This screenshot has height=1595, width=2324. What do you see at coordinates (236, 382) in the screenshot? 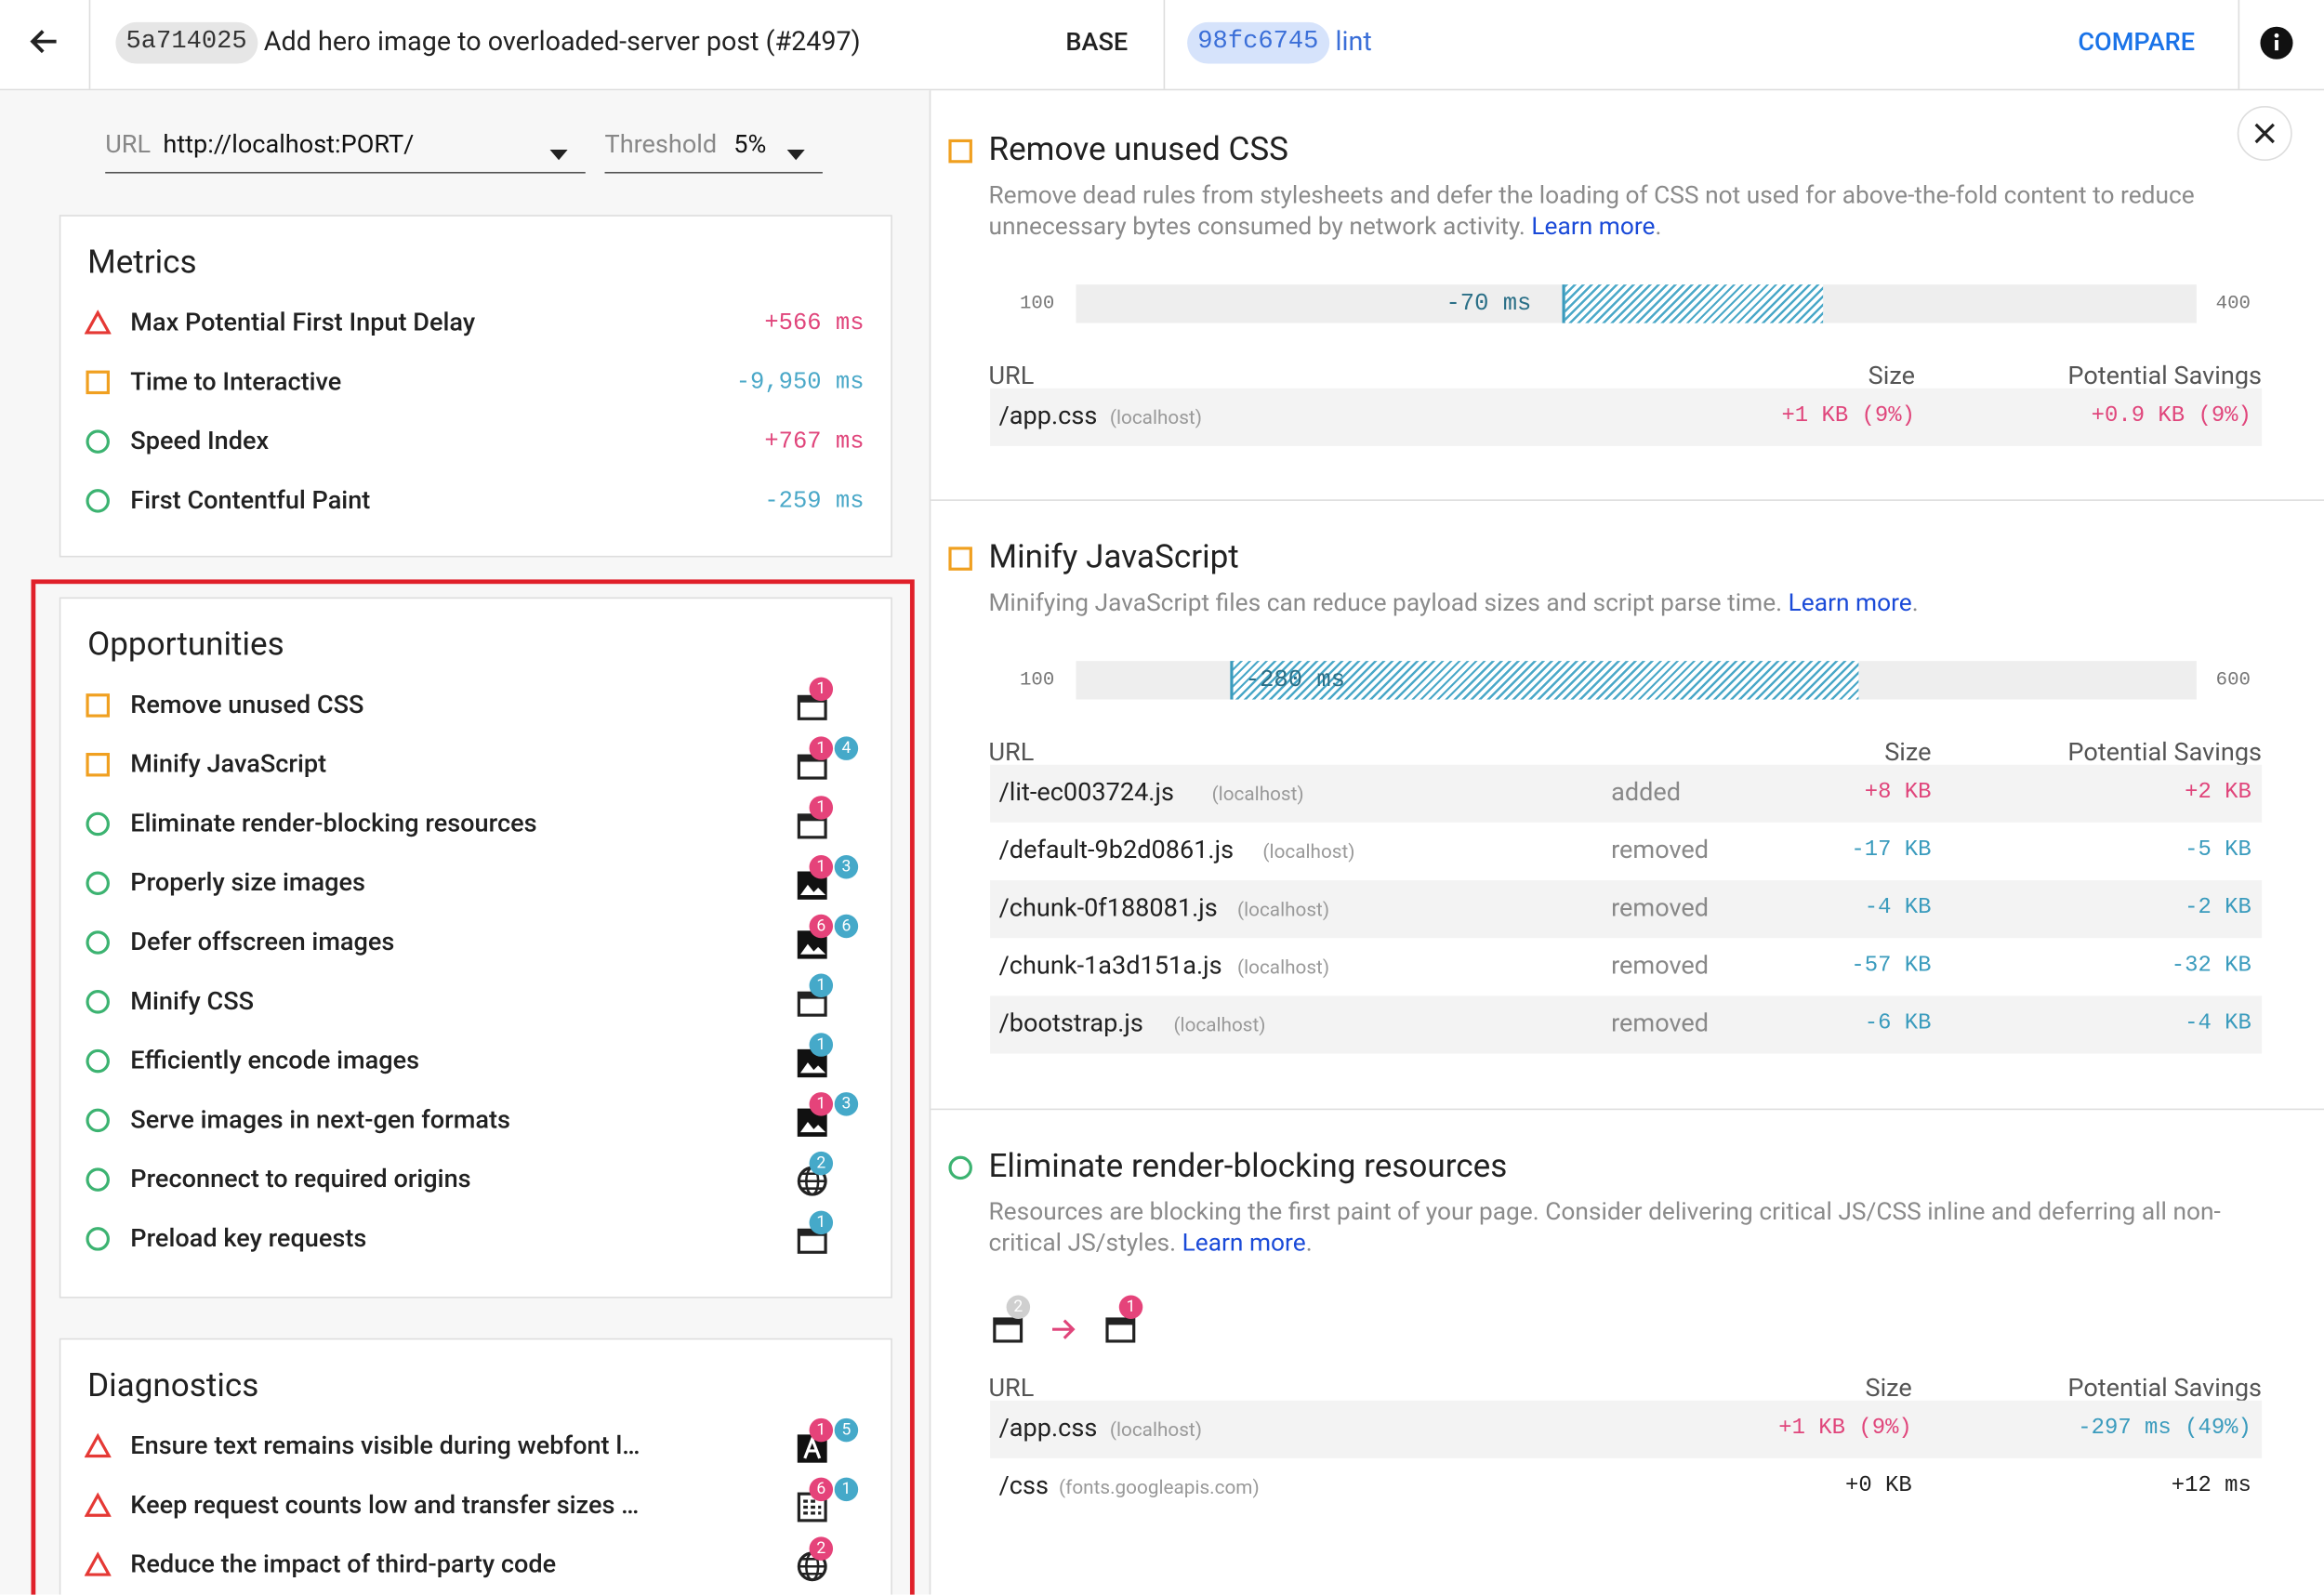
I see `audit-label: Time to Interactive` at bounding box center [236, 382].